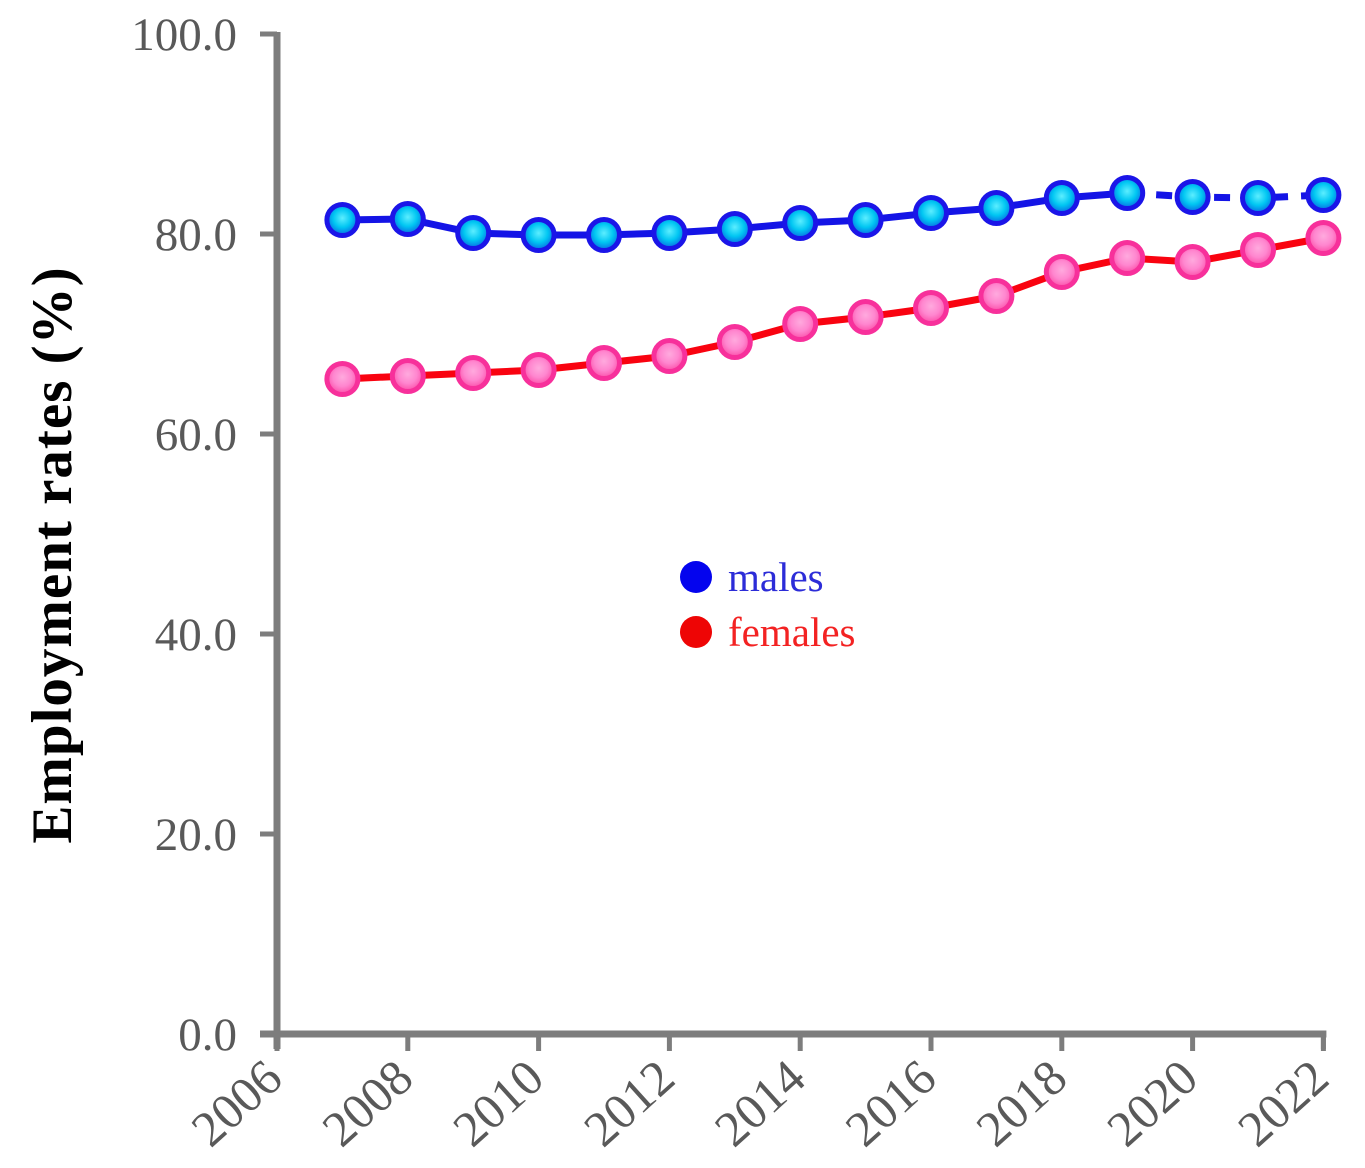 The height and width of the screenshot is (1168, 1365). Describe the element at coordinates (1323, 195) in the screenshot. I see `data-point-males-2022` at that location.